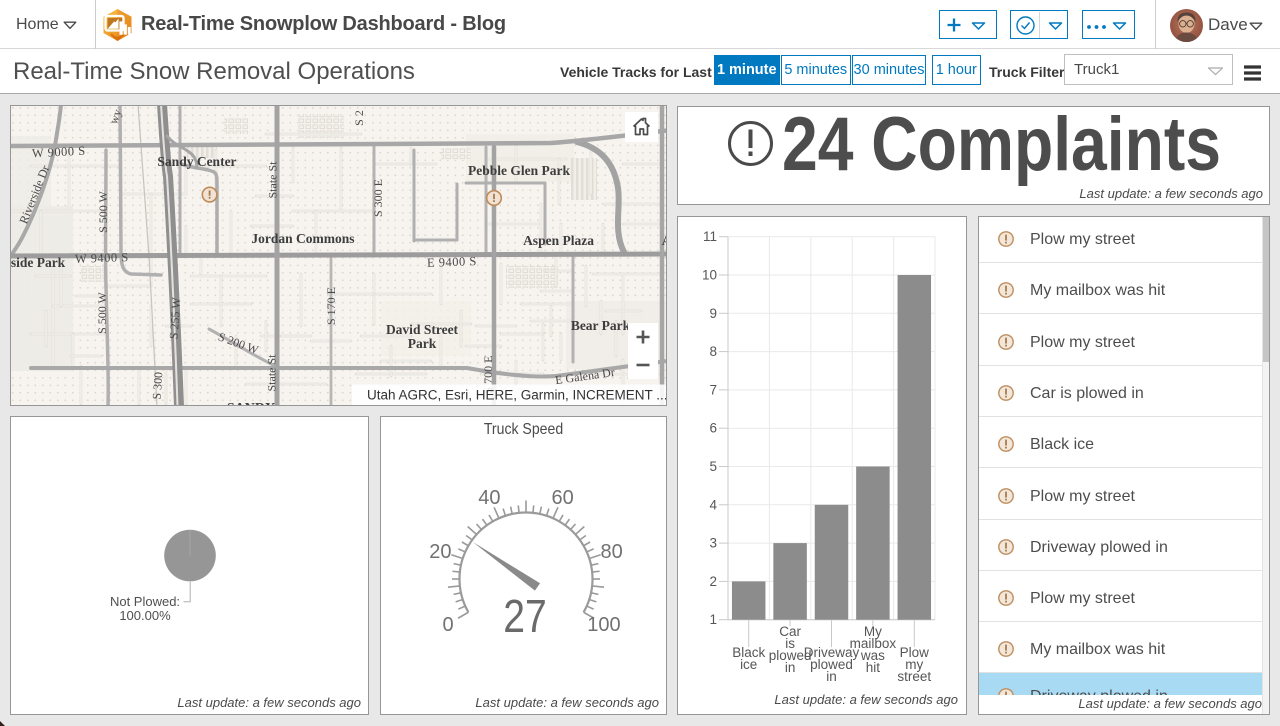  Describe the element at coordinates (488, 374) in the screenshot. I see `svg-text: S 700 E` at that location.